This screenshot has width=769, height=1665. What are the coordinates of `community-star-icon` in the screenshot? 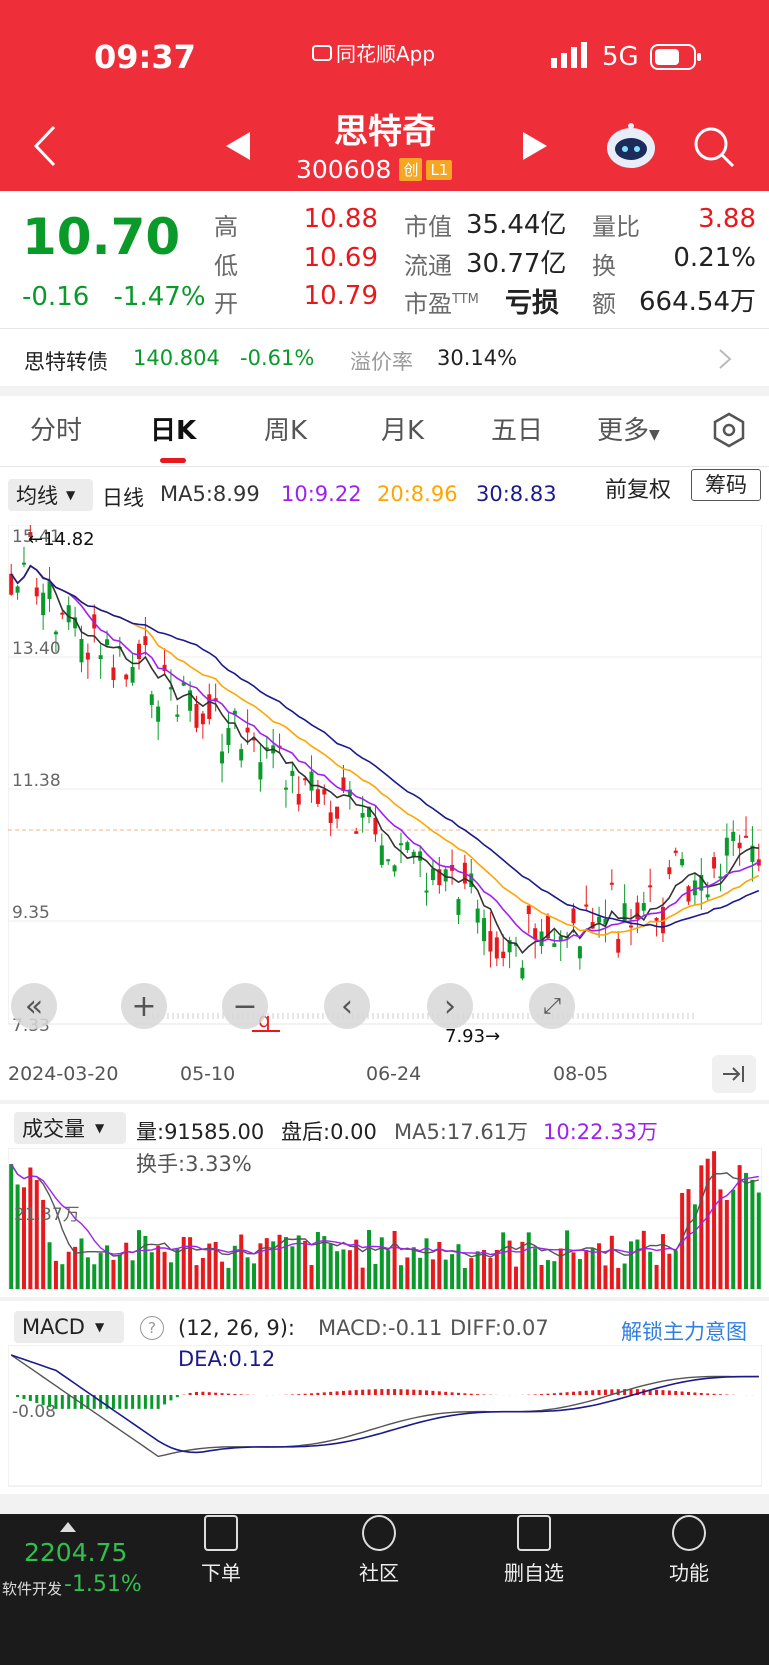 It's located at (379, 1533).